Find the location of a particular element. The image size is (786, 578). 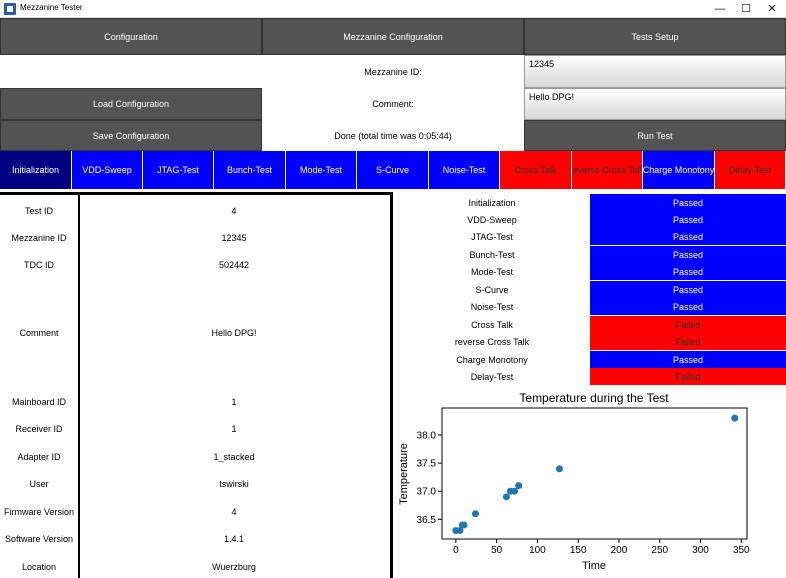

info-key: Mezzanine ID is located at coordinates (39, 237).